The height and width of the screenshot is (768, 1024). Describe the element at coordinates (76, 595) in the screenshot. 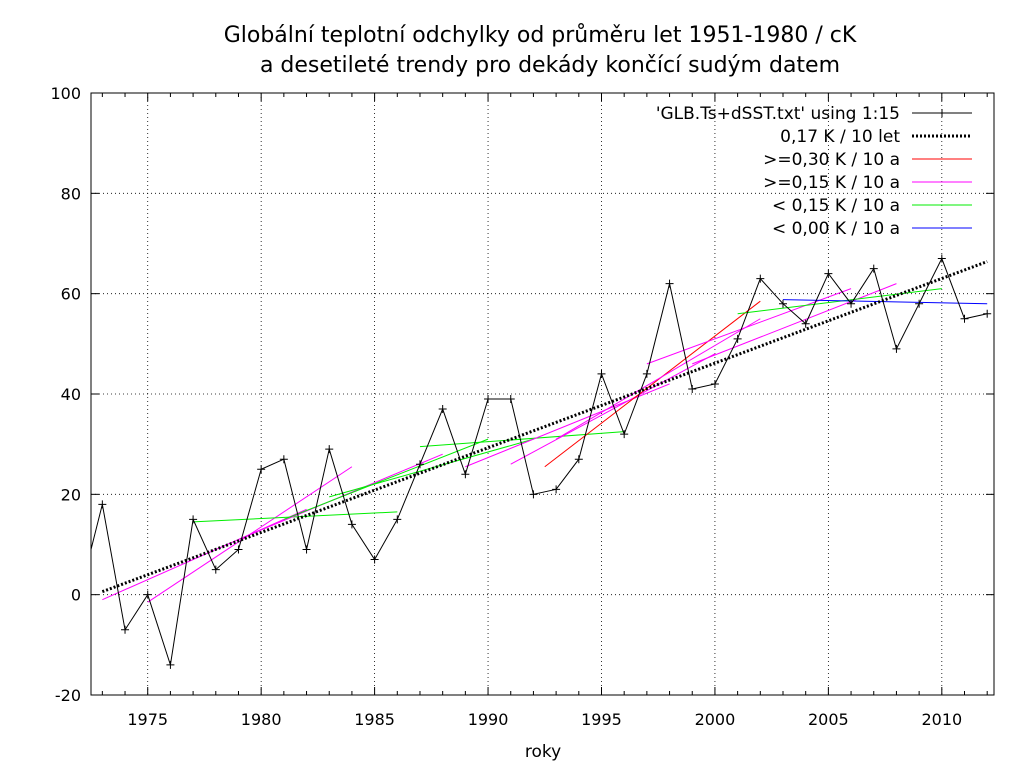

I see `y-tick-label: 0` at that location.